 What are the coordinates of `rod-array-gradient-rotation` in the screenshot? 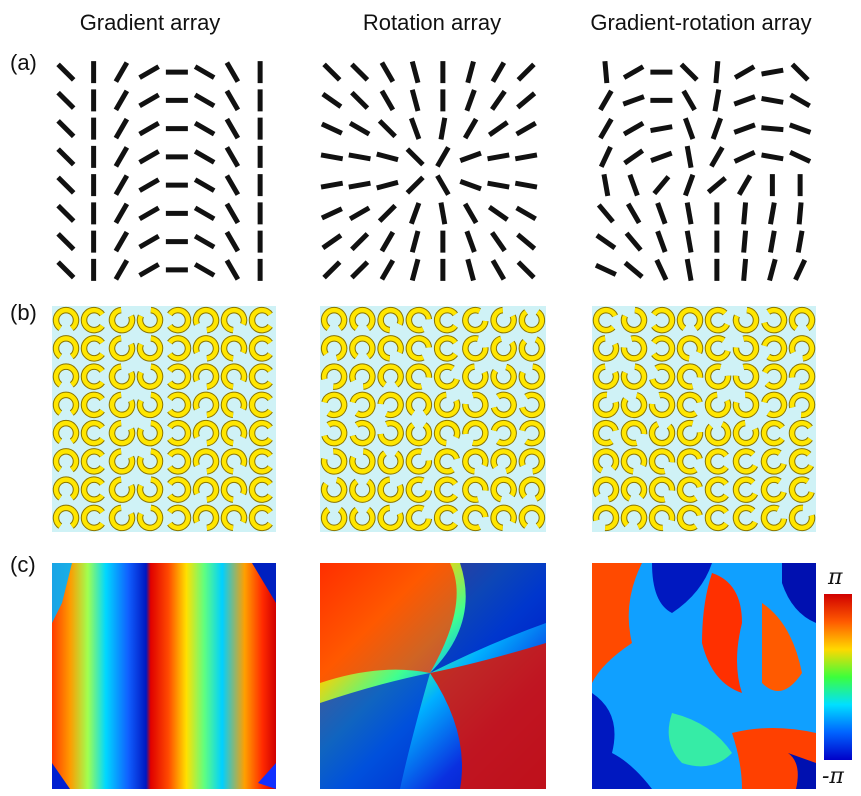 It's located at (703, 171).